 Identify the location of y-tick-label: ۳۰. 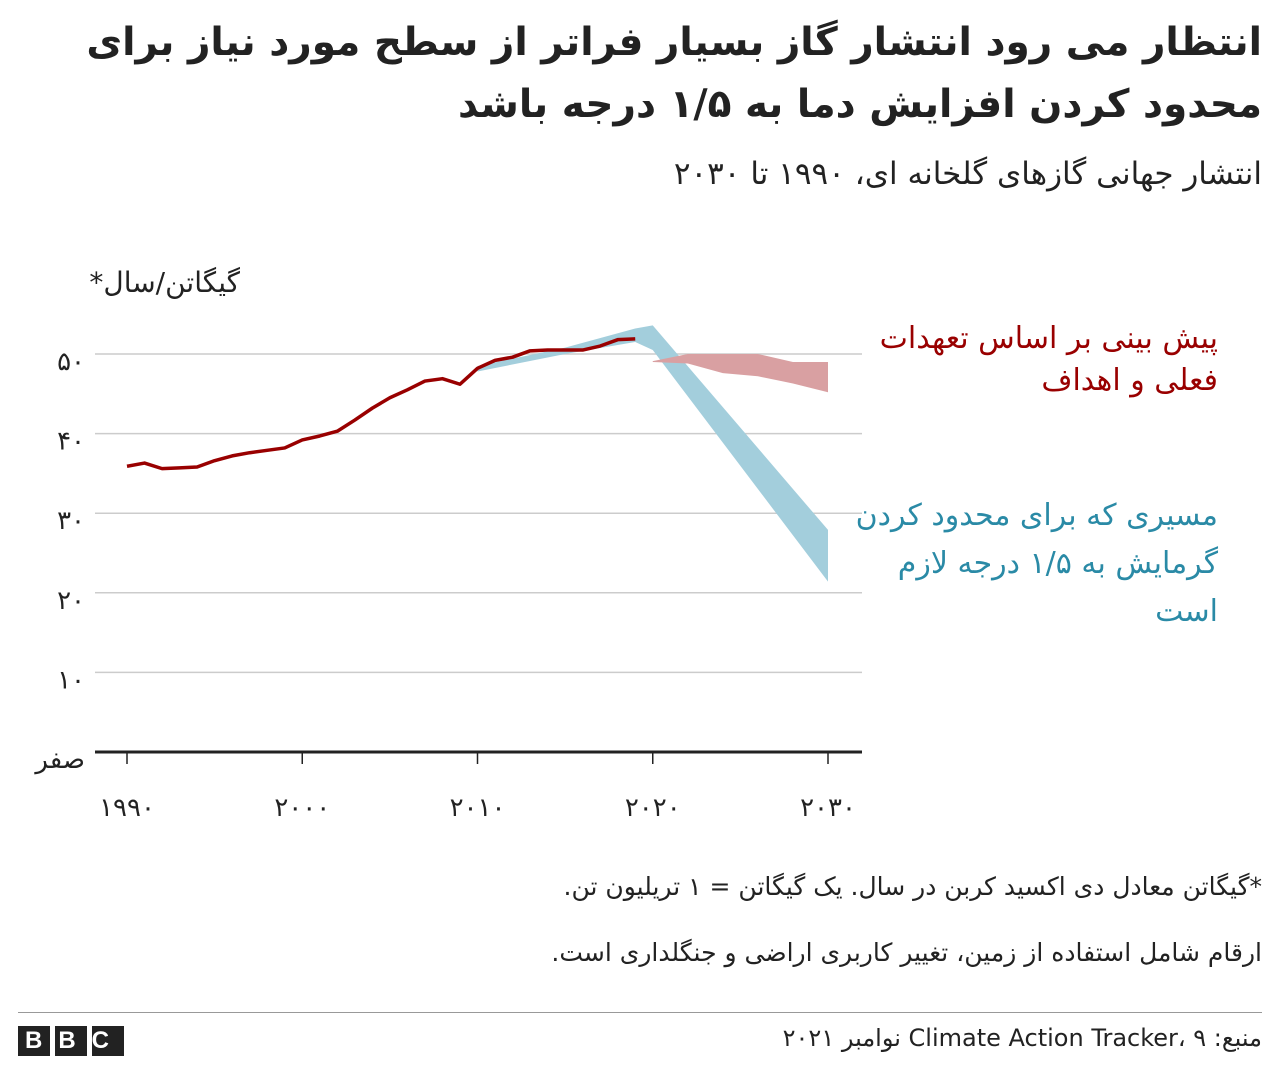
(71, 521).